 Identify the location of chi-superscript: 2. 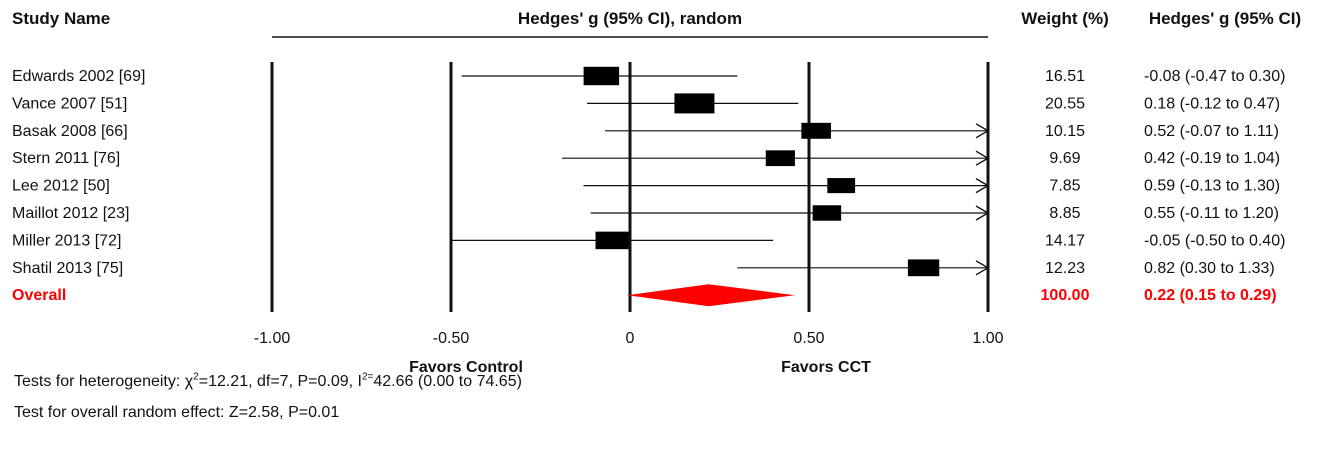
(196, 377).